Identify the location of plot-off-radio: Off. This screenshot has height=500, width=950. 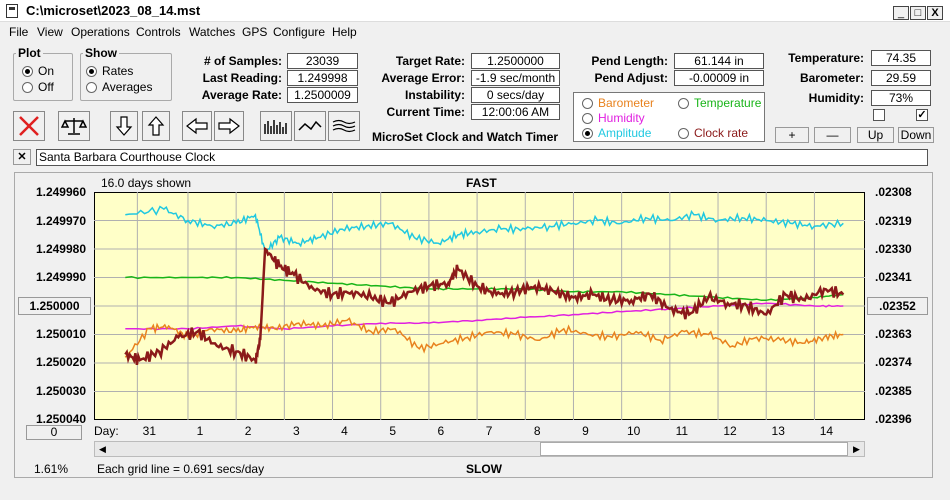
(38, 87).